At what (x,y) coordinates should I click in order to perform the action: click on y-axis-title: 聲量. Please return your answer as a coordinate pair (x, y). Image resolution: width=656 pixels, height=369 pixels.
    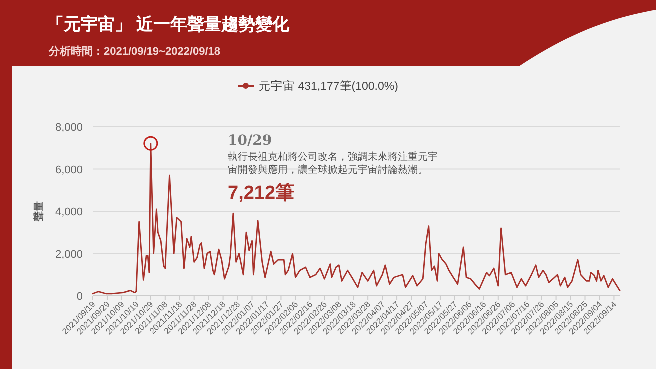
    Looking at the image, I should click on (39, 212).